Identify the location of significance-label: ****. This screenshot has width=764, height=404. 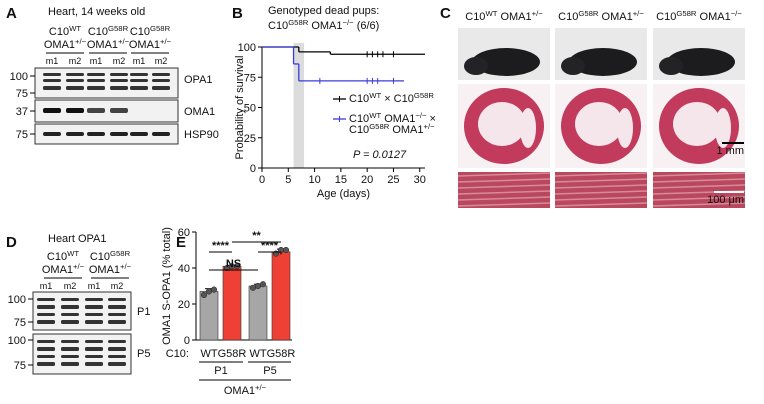
(221, 246).